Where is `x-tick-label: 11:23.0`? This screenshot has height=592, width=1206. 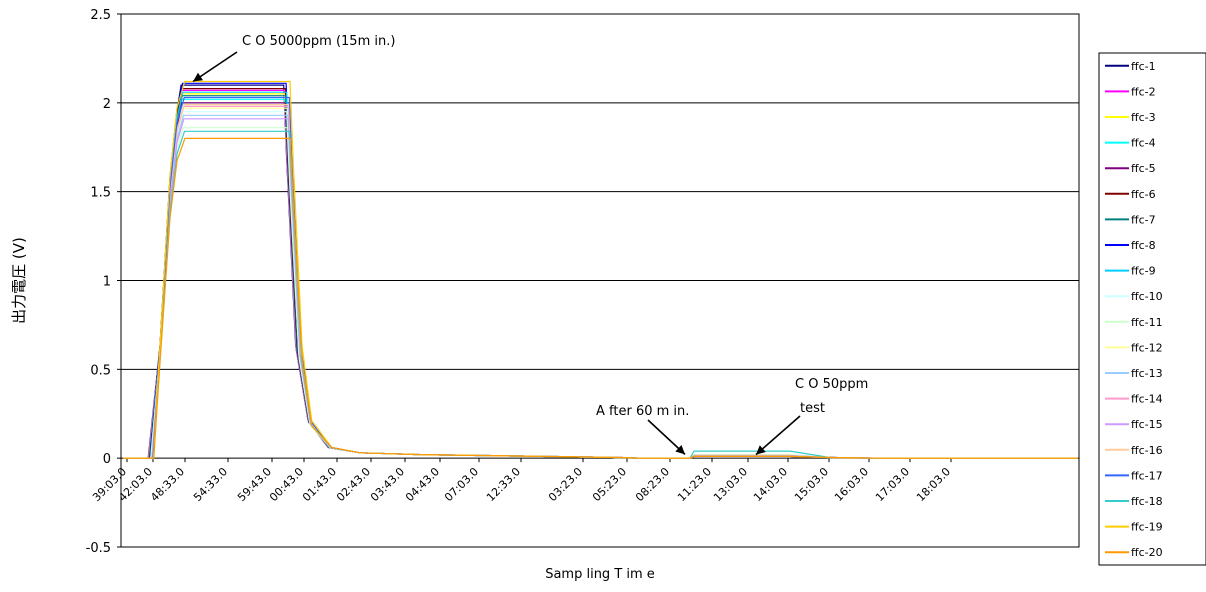 x-tick-label: 11:23.0 is located at coordinates (694, 484).